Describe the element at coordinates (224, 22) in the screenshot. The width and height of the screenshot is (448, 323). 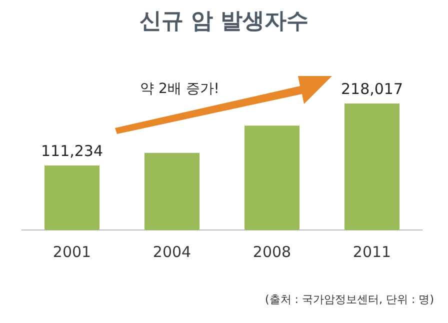
I see `chart-title: 신규 암 발생자수` at that location.